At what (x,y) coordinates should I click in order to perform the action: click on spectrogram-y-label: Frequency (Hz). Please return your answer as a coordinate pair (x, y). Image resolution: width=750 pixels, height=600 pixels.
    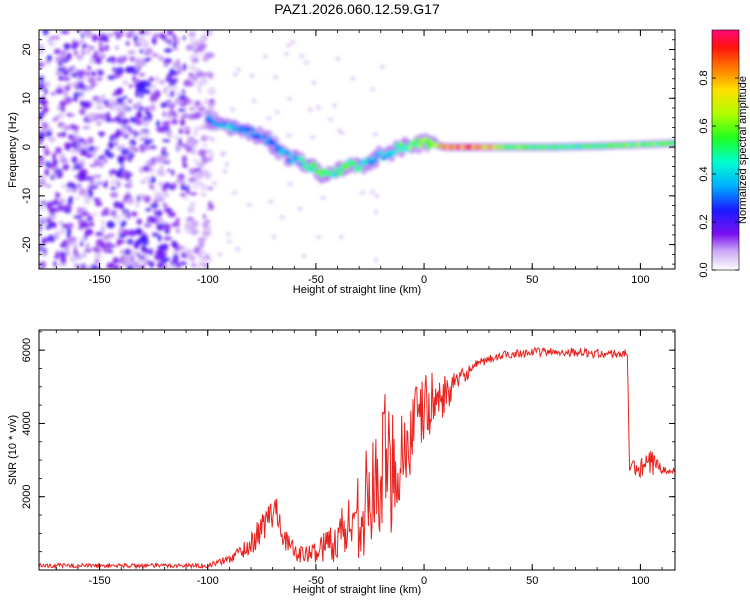
    Looking at the image, I should click on (13, 150).